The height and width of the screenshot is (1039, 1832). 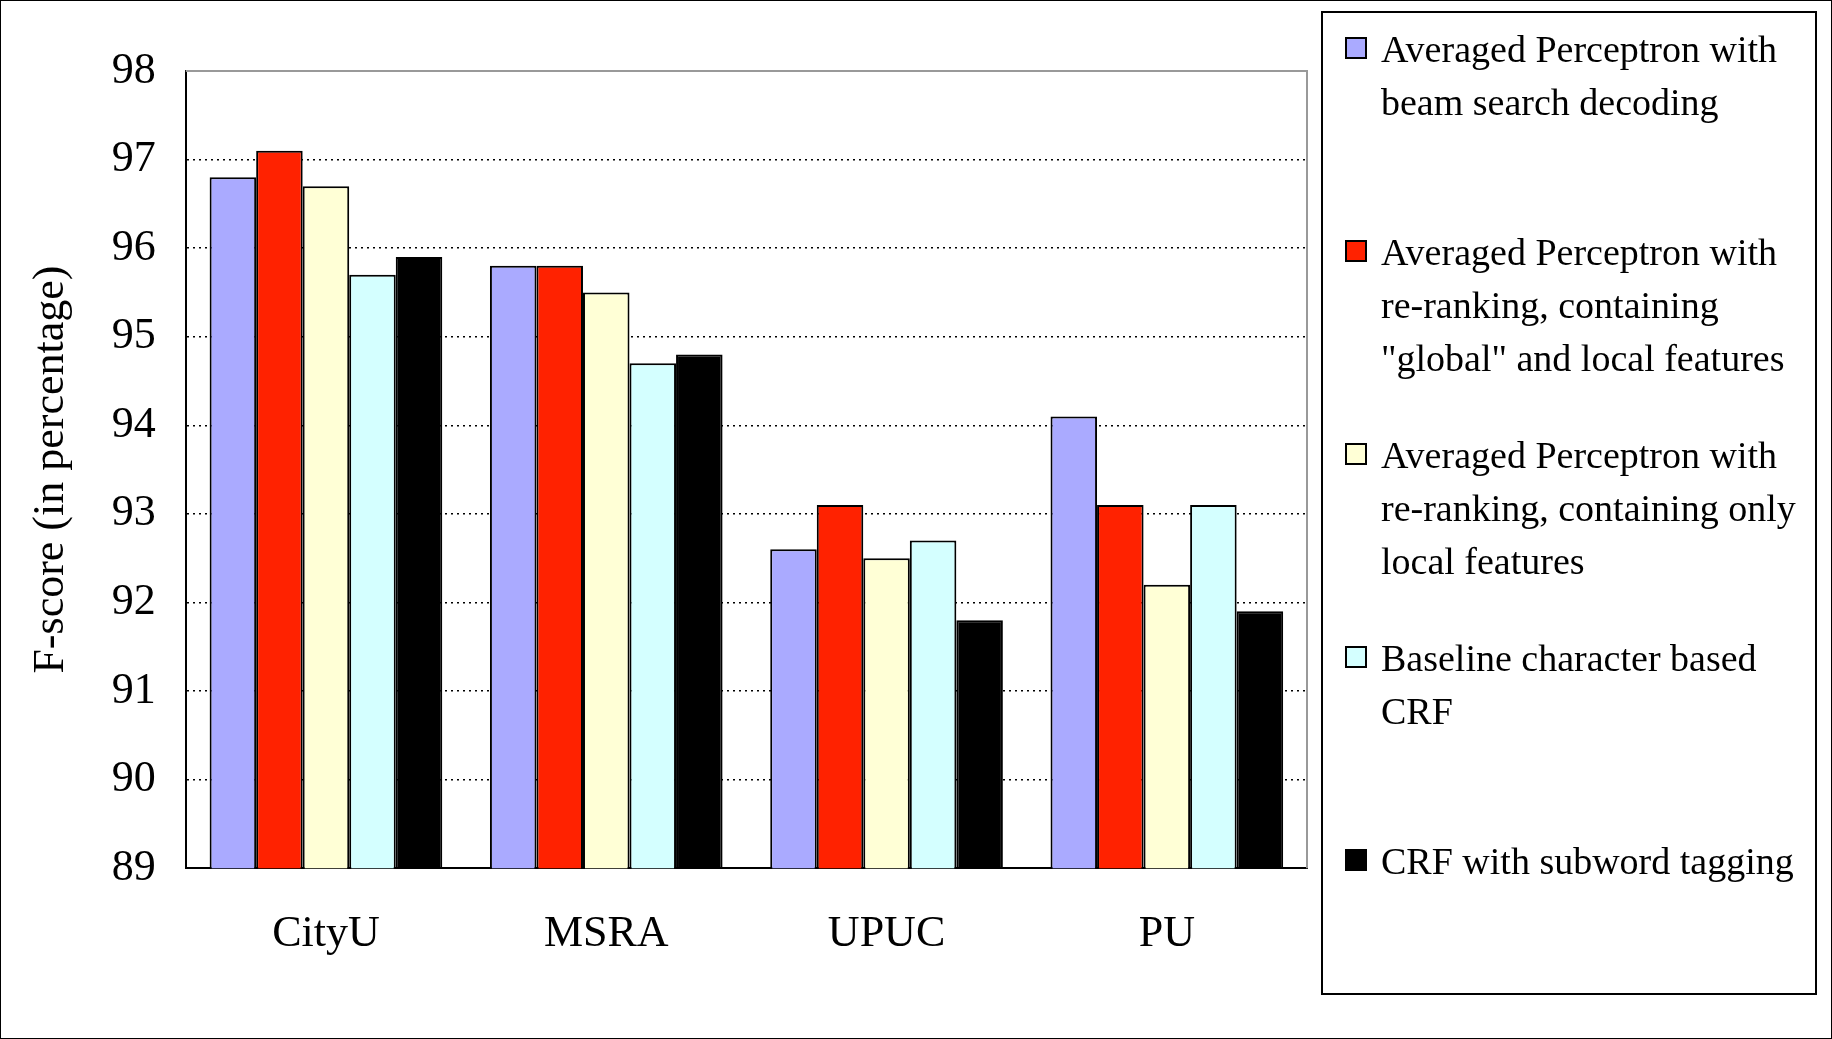 I want to click on y-tick-label: 98, so click(x=133, y=68).